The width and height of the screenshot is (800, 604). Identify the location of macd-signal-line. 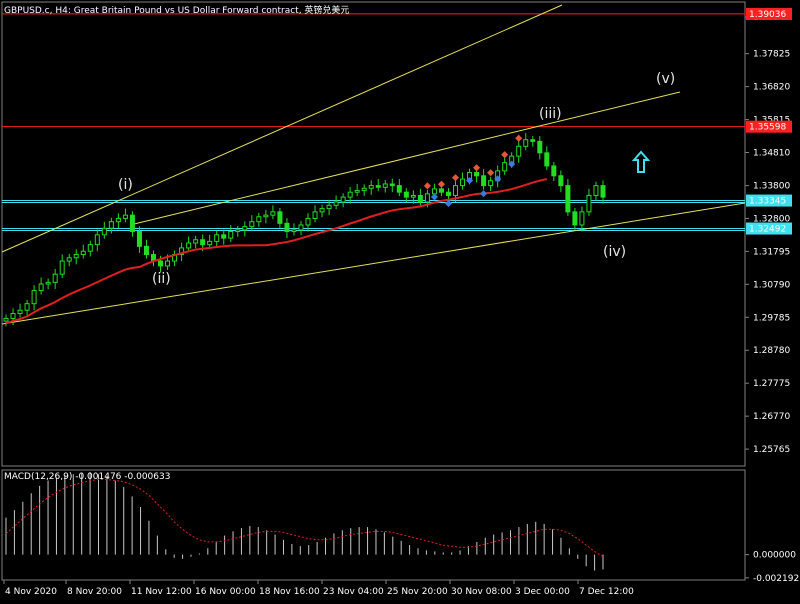
(304, 518).